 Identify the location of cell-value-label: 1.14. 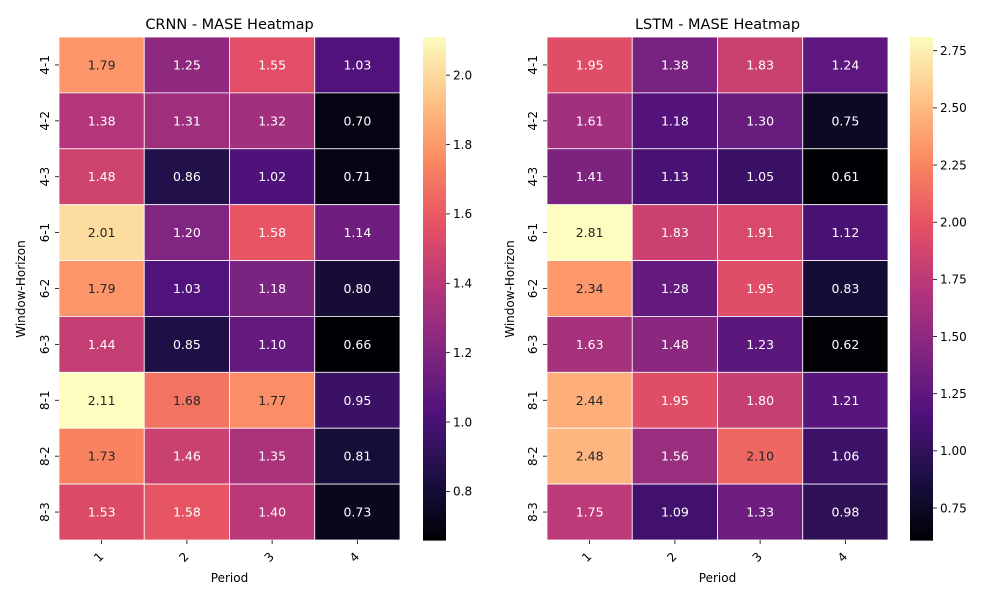
(357, 232).